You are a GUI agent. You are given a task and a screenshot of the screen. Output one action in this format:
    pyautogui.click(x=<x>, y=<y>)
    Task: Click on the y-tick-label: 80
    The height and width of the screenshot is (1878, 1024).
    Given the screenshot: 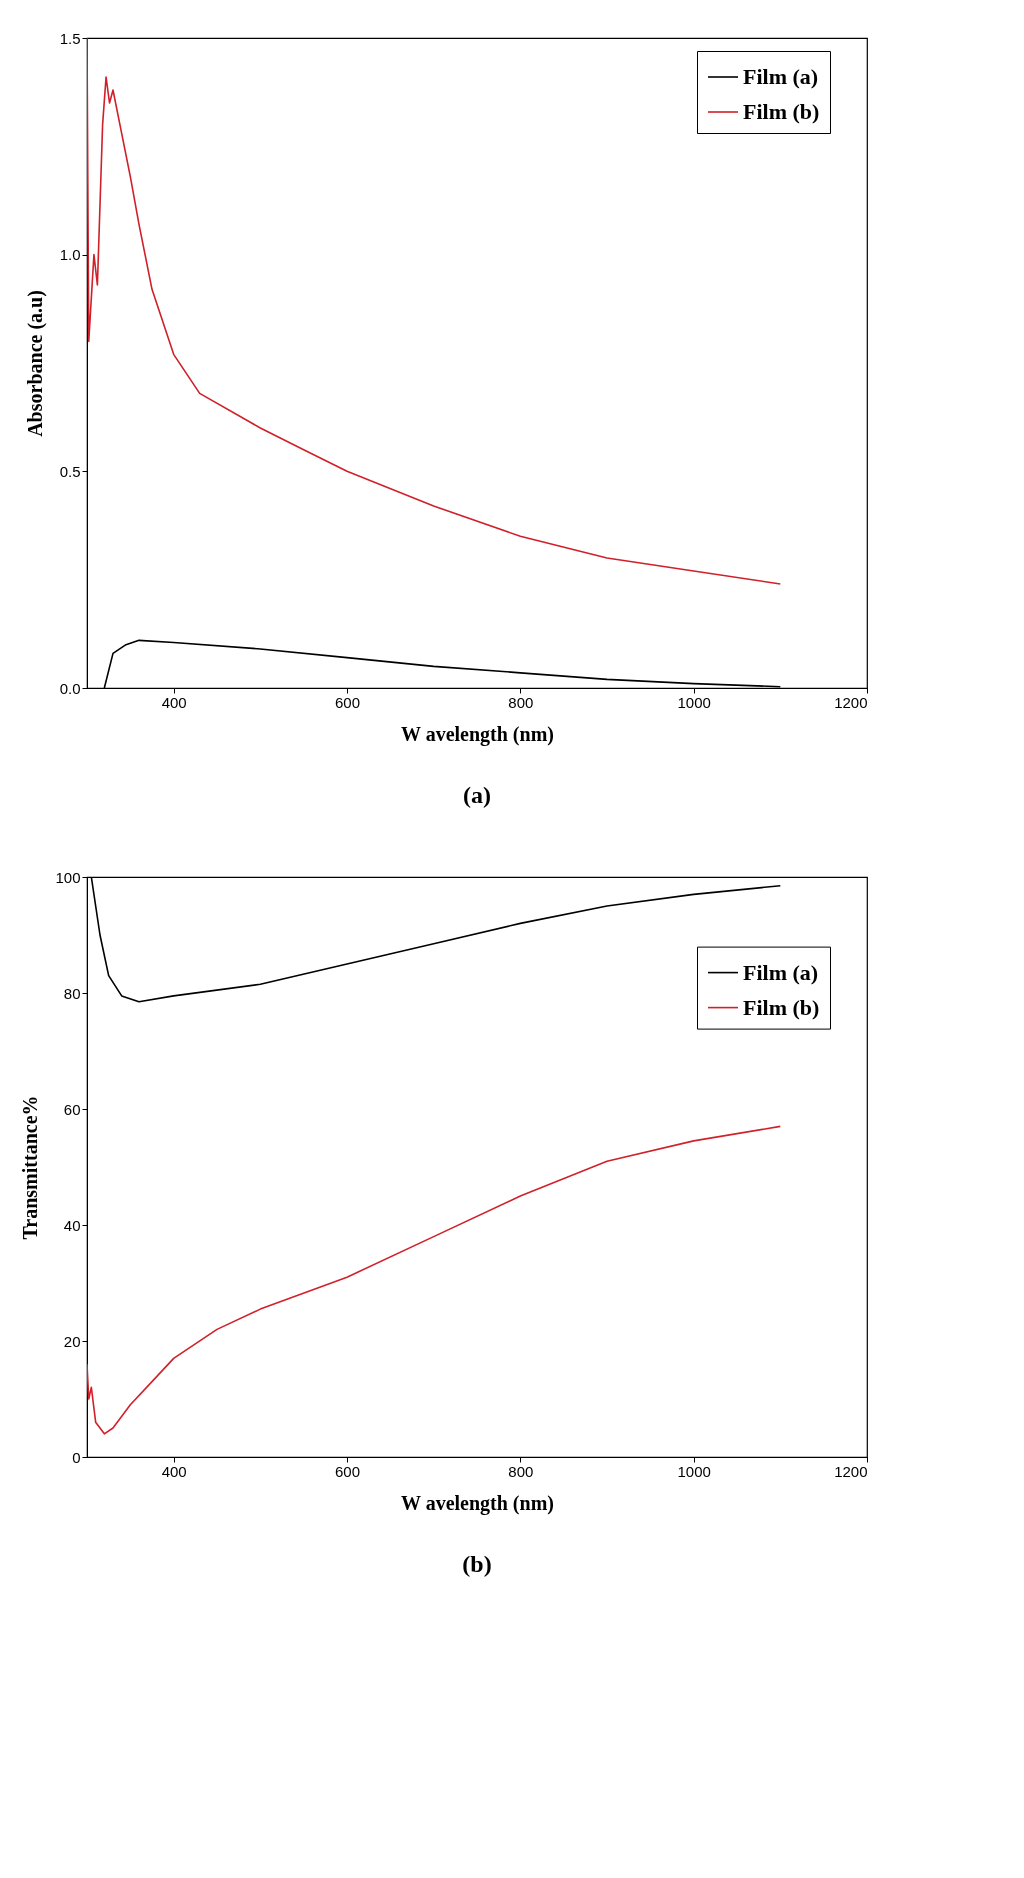 What is the action you would take?
    pyautogui.click(x=72, y=993)
    